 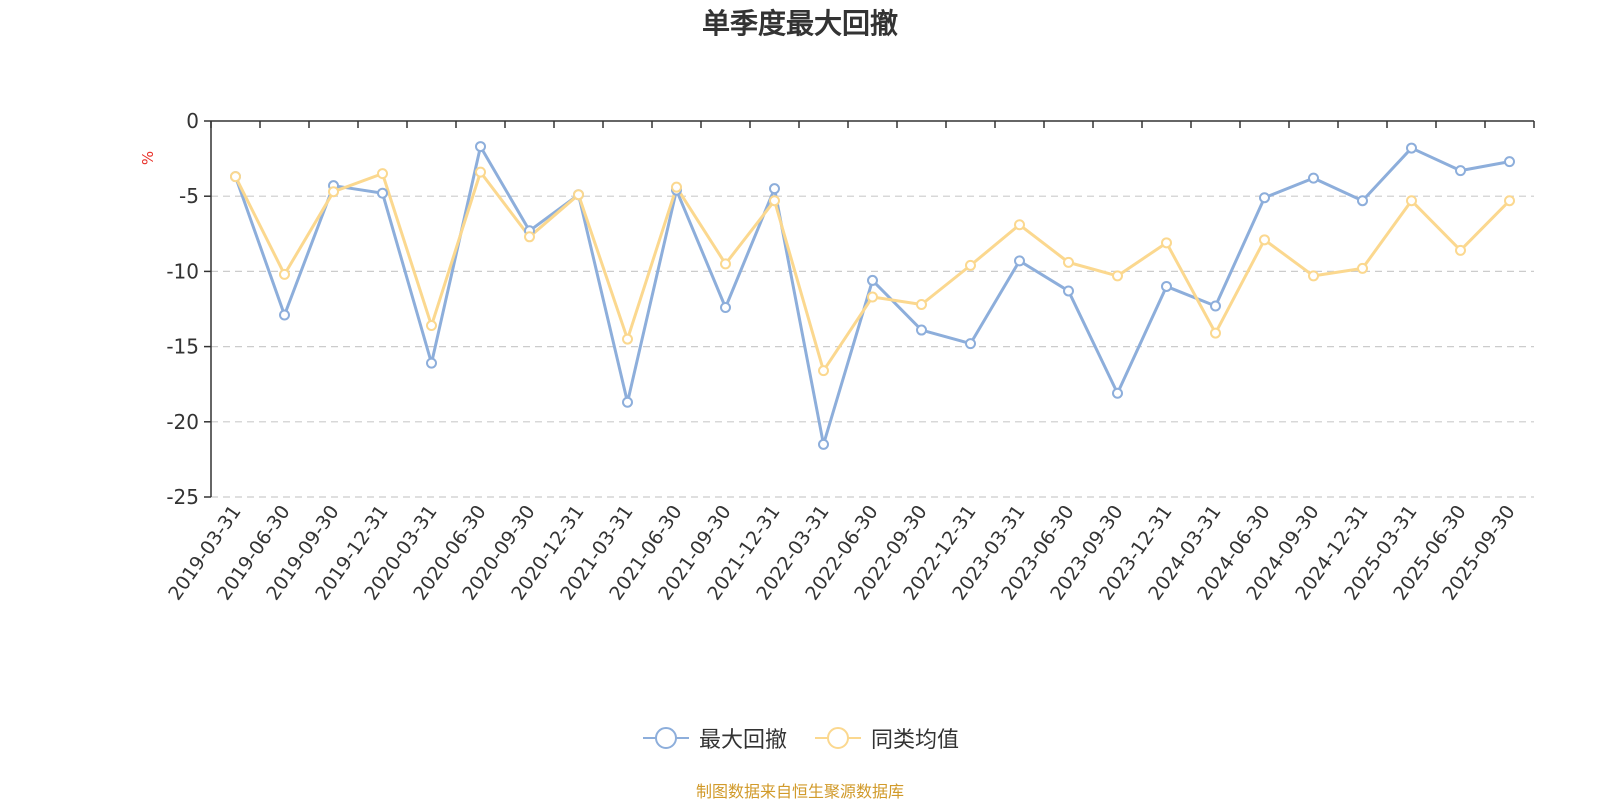 I want to click on y-tick-label: 0, so click(x=192, y=121).